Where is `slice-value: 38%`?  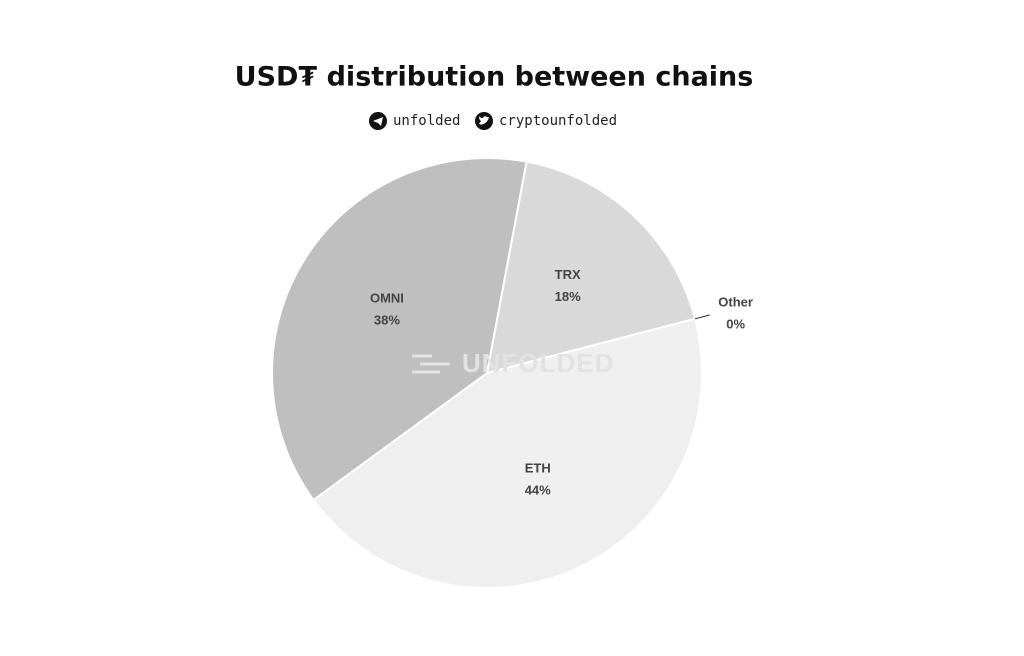 slice-value: 38% is located at coordinates (387, 319).